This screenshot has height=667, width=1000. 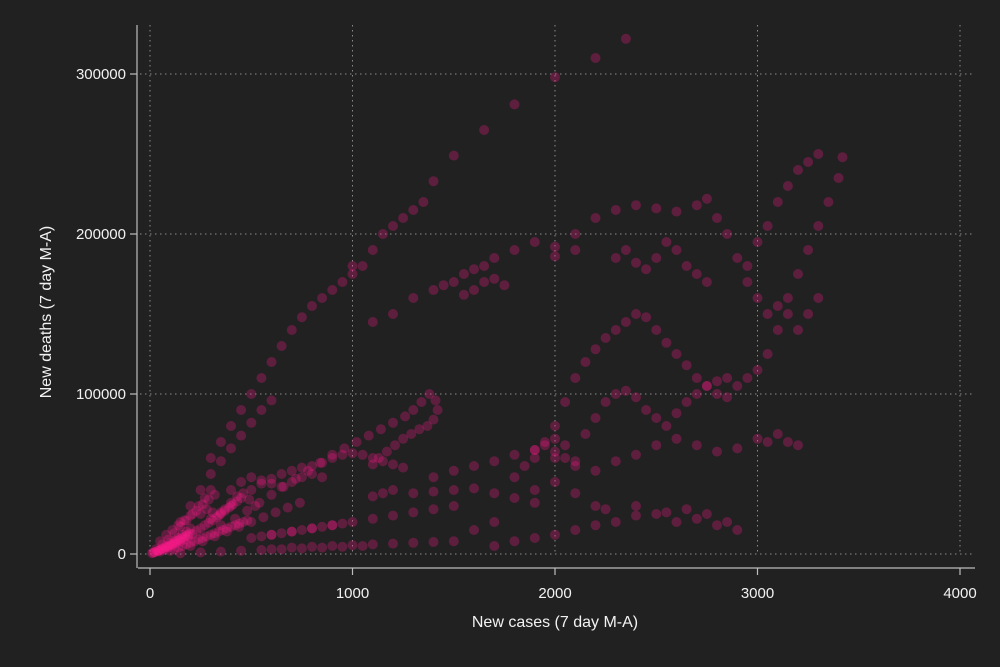 I want to click on x-tick-label: 4000, so click(x=959, y=593).